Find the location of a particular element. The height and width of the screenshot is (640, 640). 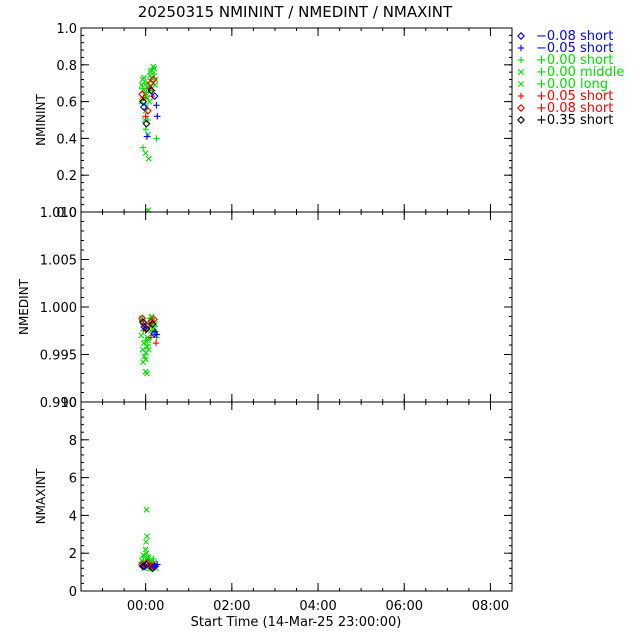

legend-label: −0.08 short is located at coordinates (574, 36).